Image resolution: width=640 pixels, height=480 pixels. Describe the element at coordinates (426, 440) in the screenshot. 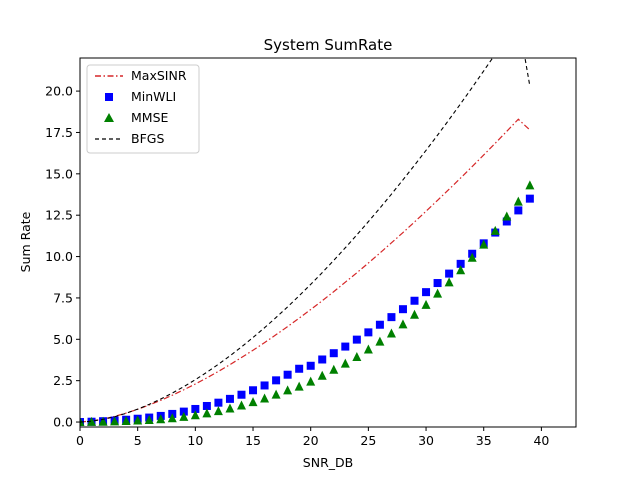

I see `x-tick-label: 30` at that location.